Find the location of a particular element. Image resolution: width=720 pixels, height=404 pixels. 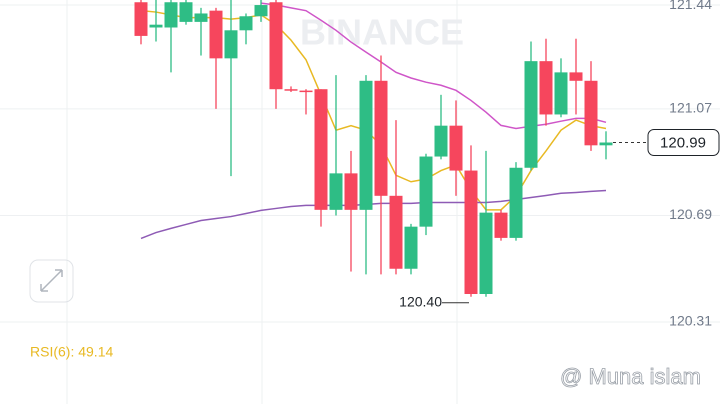

ma-line is located at coordinates (373, 214).